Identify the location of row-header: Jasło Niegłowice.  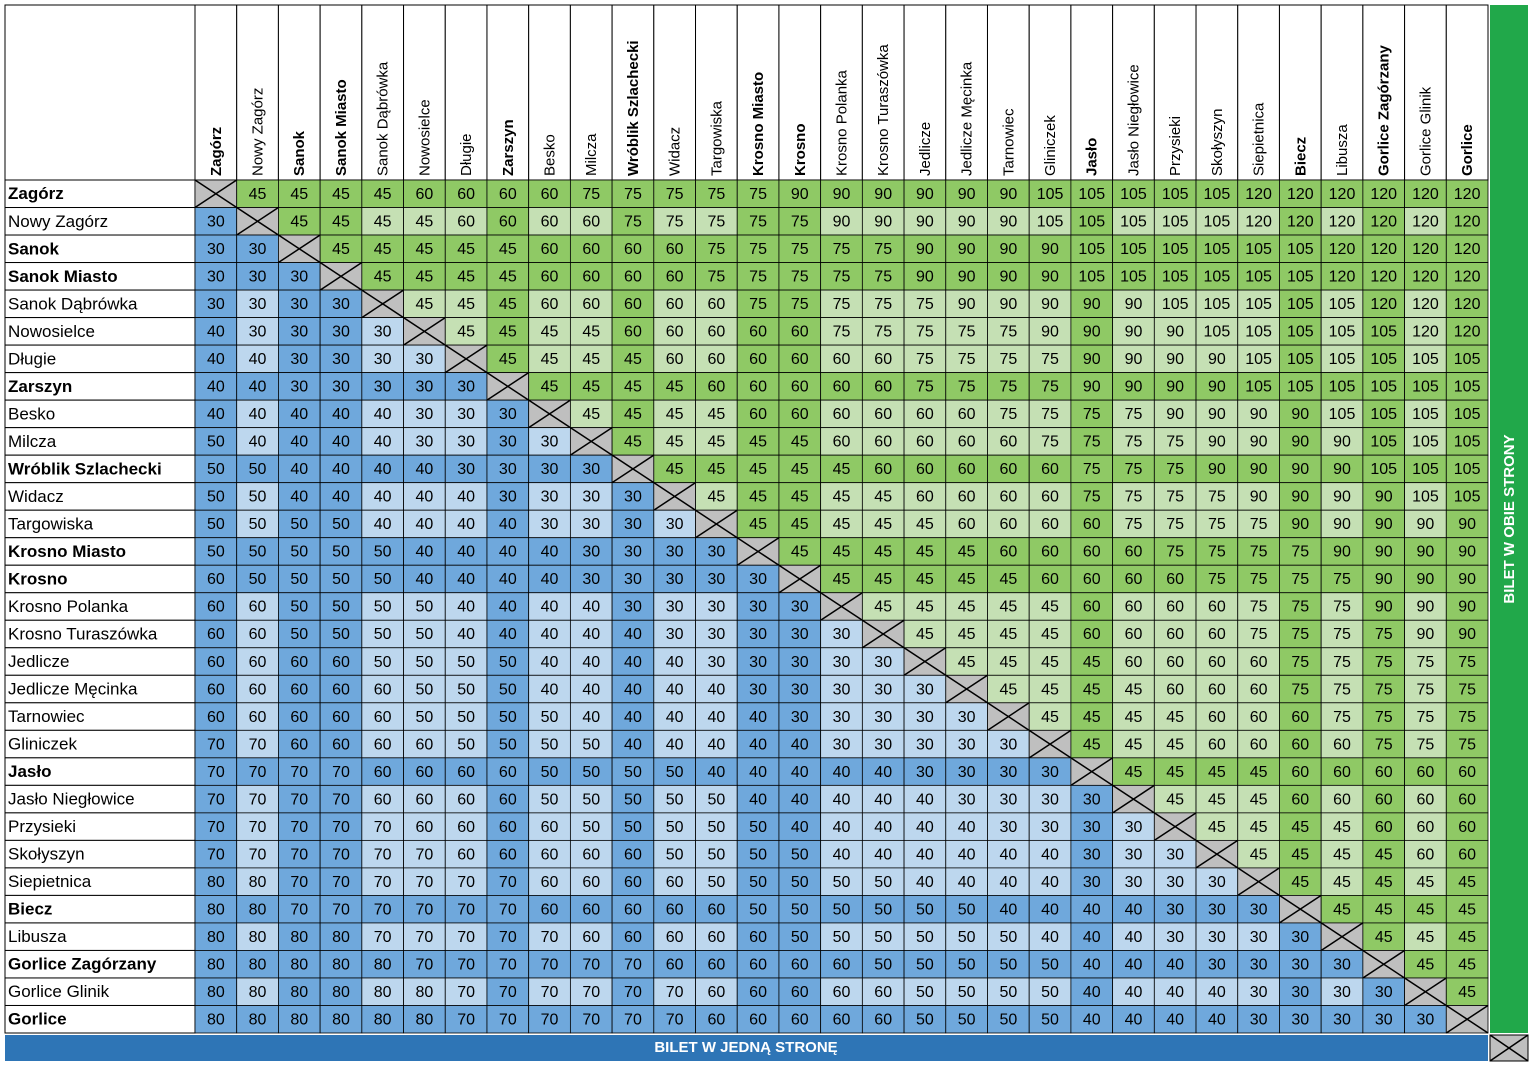
(71, 799).